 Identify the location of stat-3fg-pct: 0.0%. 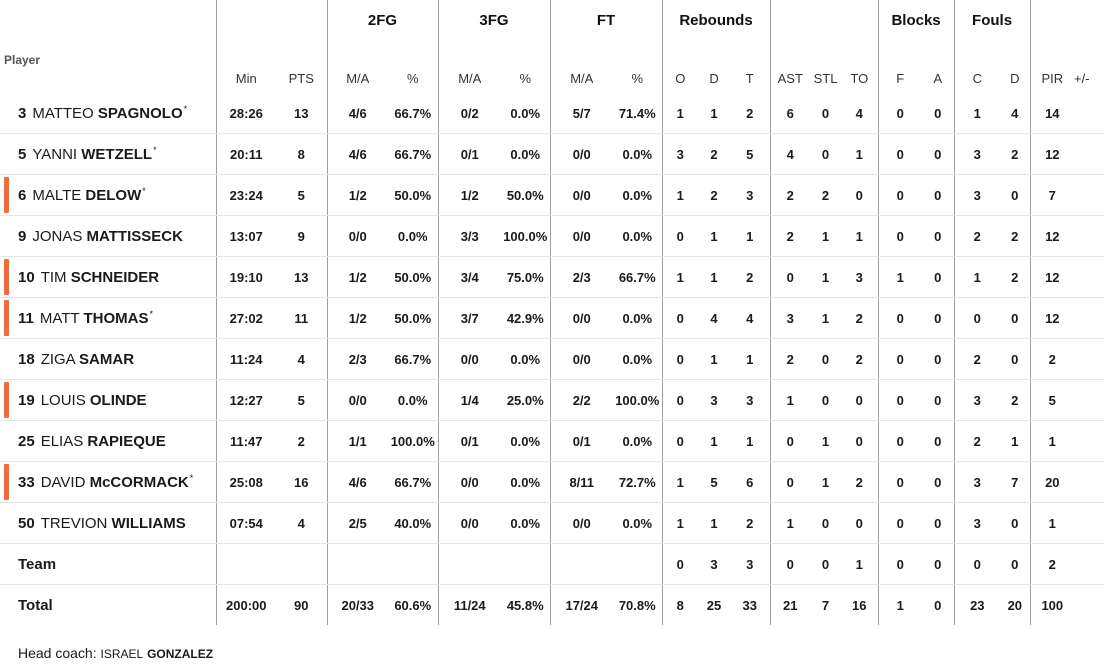
(525, 523).